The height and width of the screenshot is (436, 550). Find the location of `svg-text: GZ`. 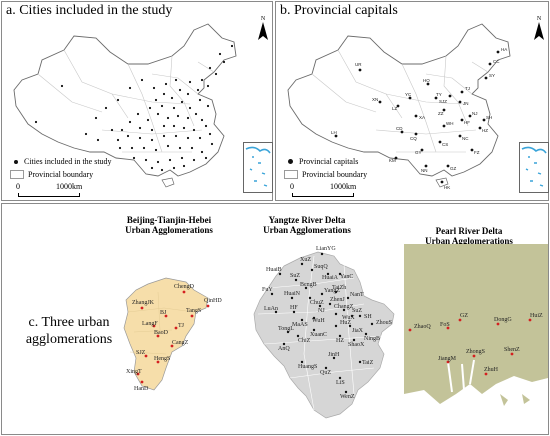

svg-text: GZ is located at coordinates (453, 168).